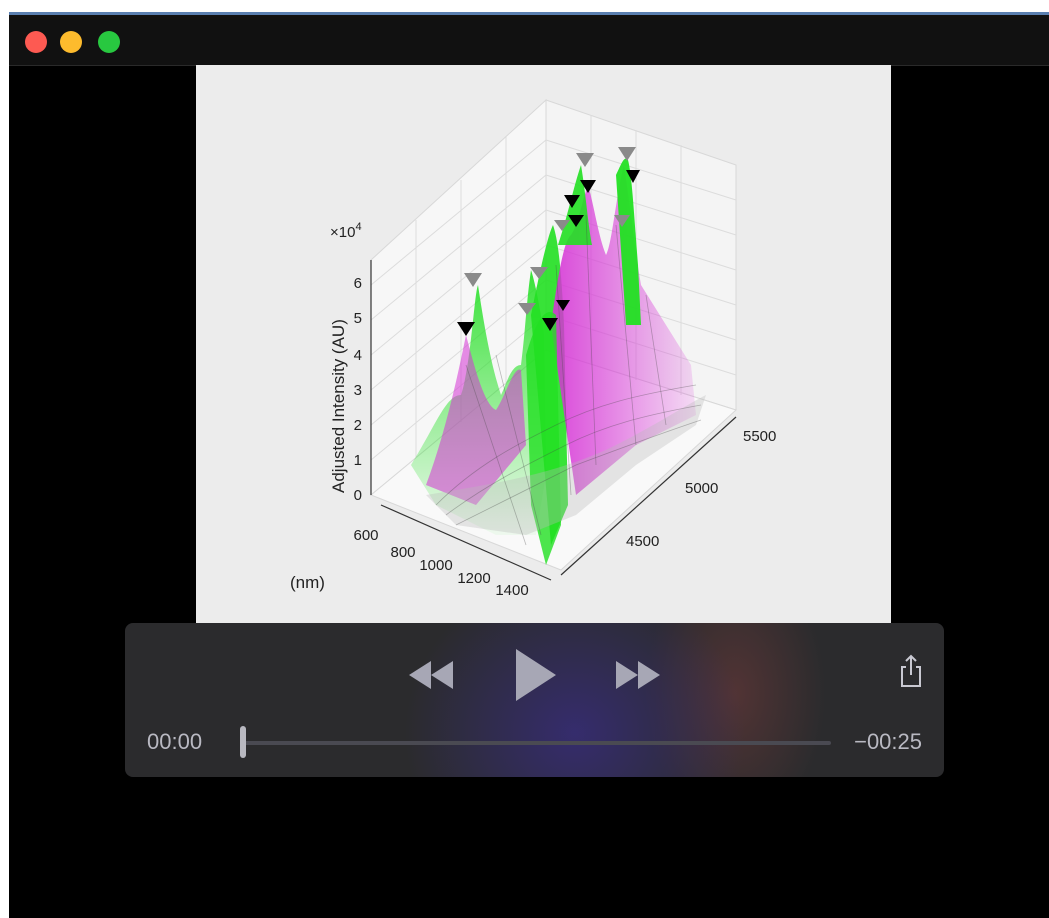  Describe the element at coordinates (36, 42) in the screenshot. I see `close-window-button` at that location.